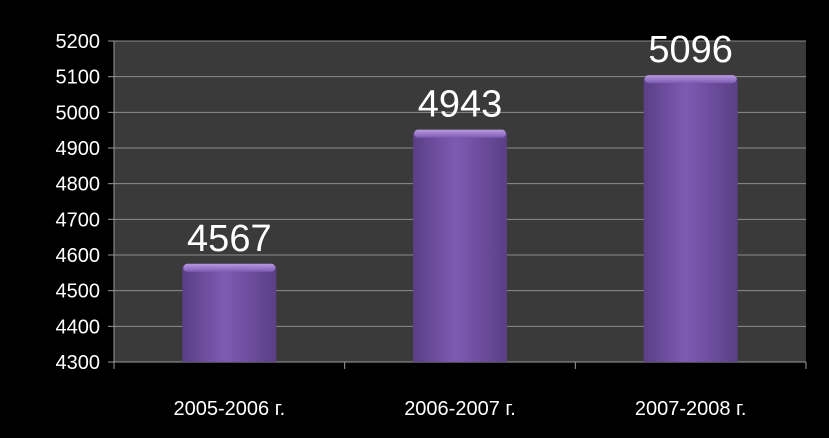  I want to click on y-tick-label: 4700, so click(78, 220).